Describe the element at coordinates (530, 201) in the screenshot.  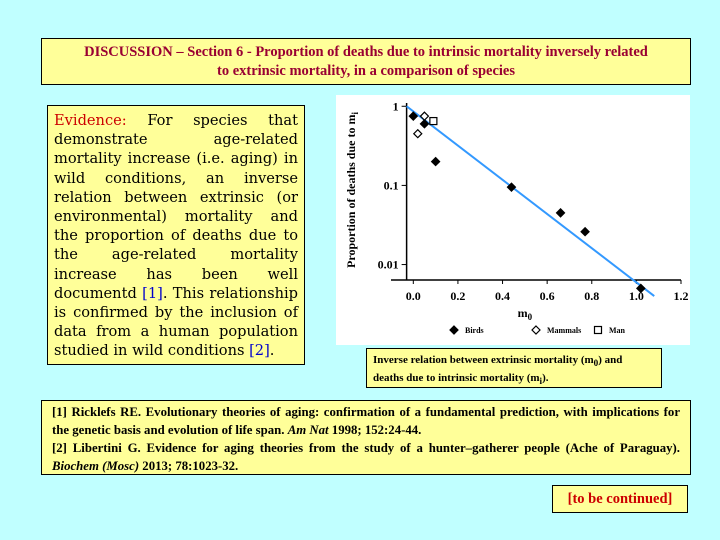
I see `fit-line` at that location.